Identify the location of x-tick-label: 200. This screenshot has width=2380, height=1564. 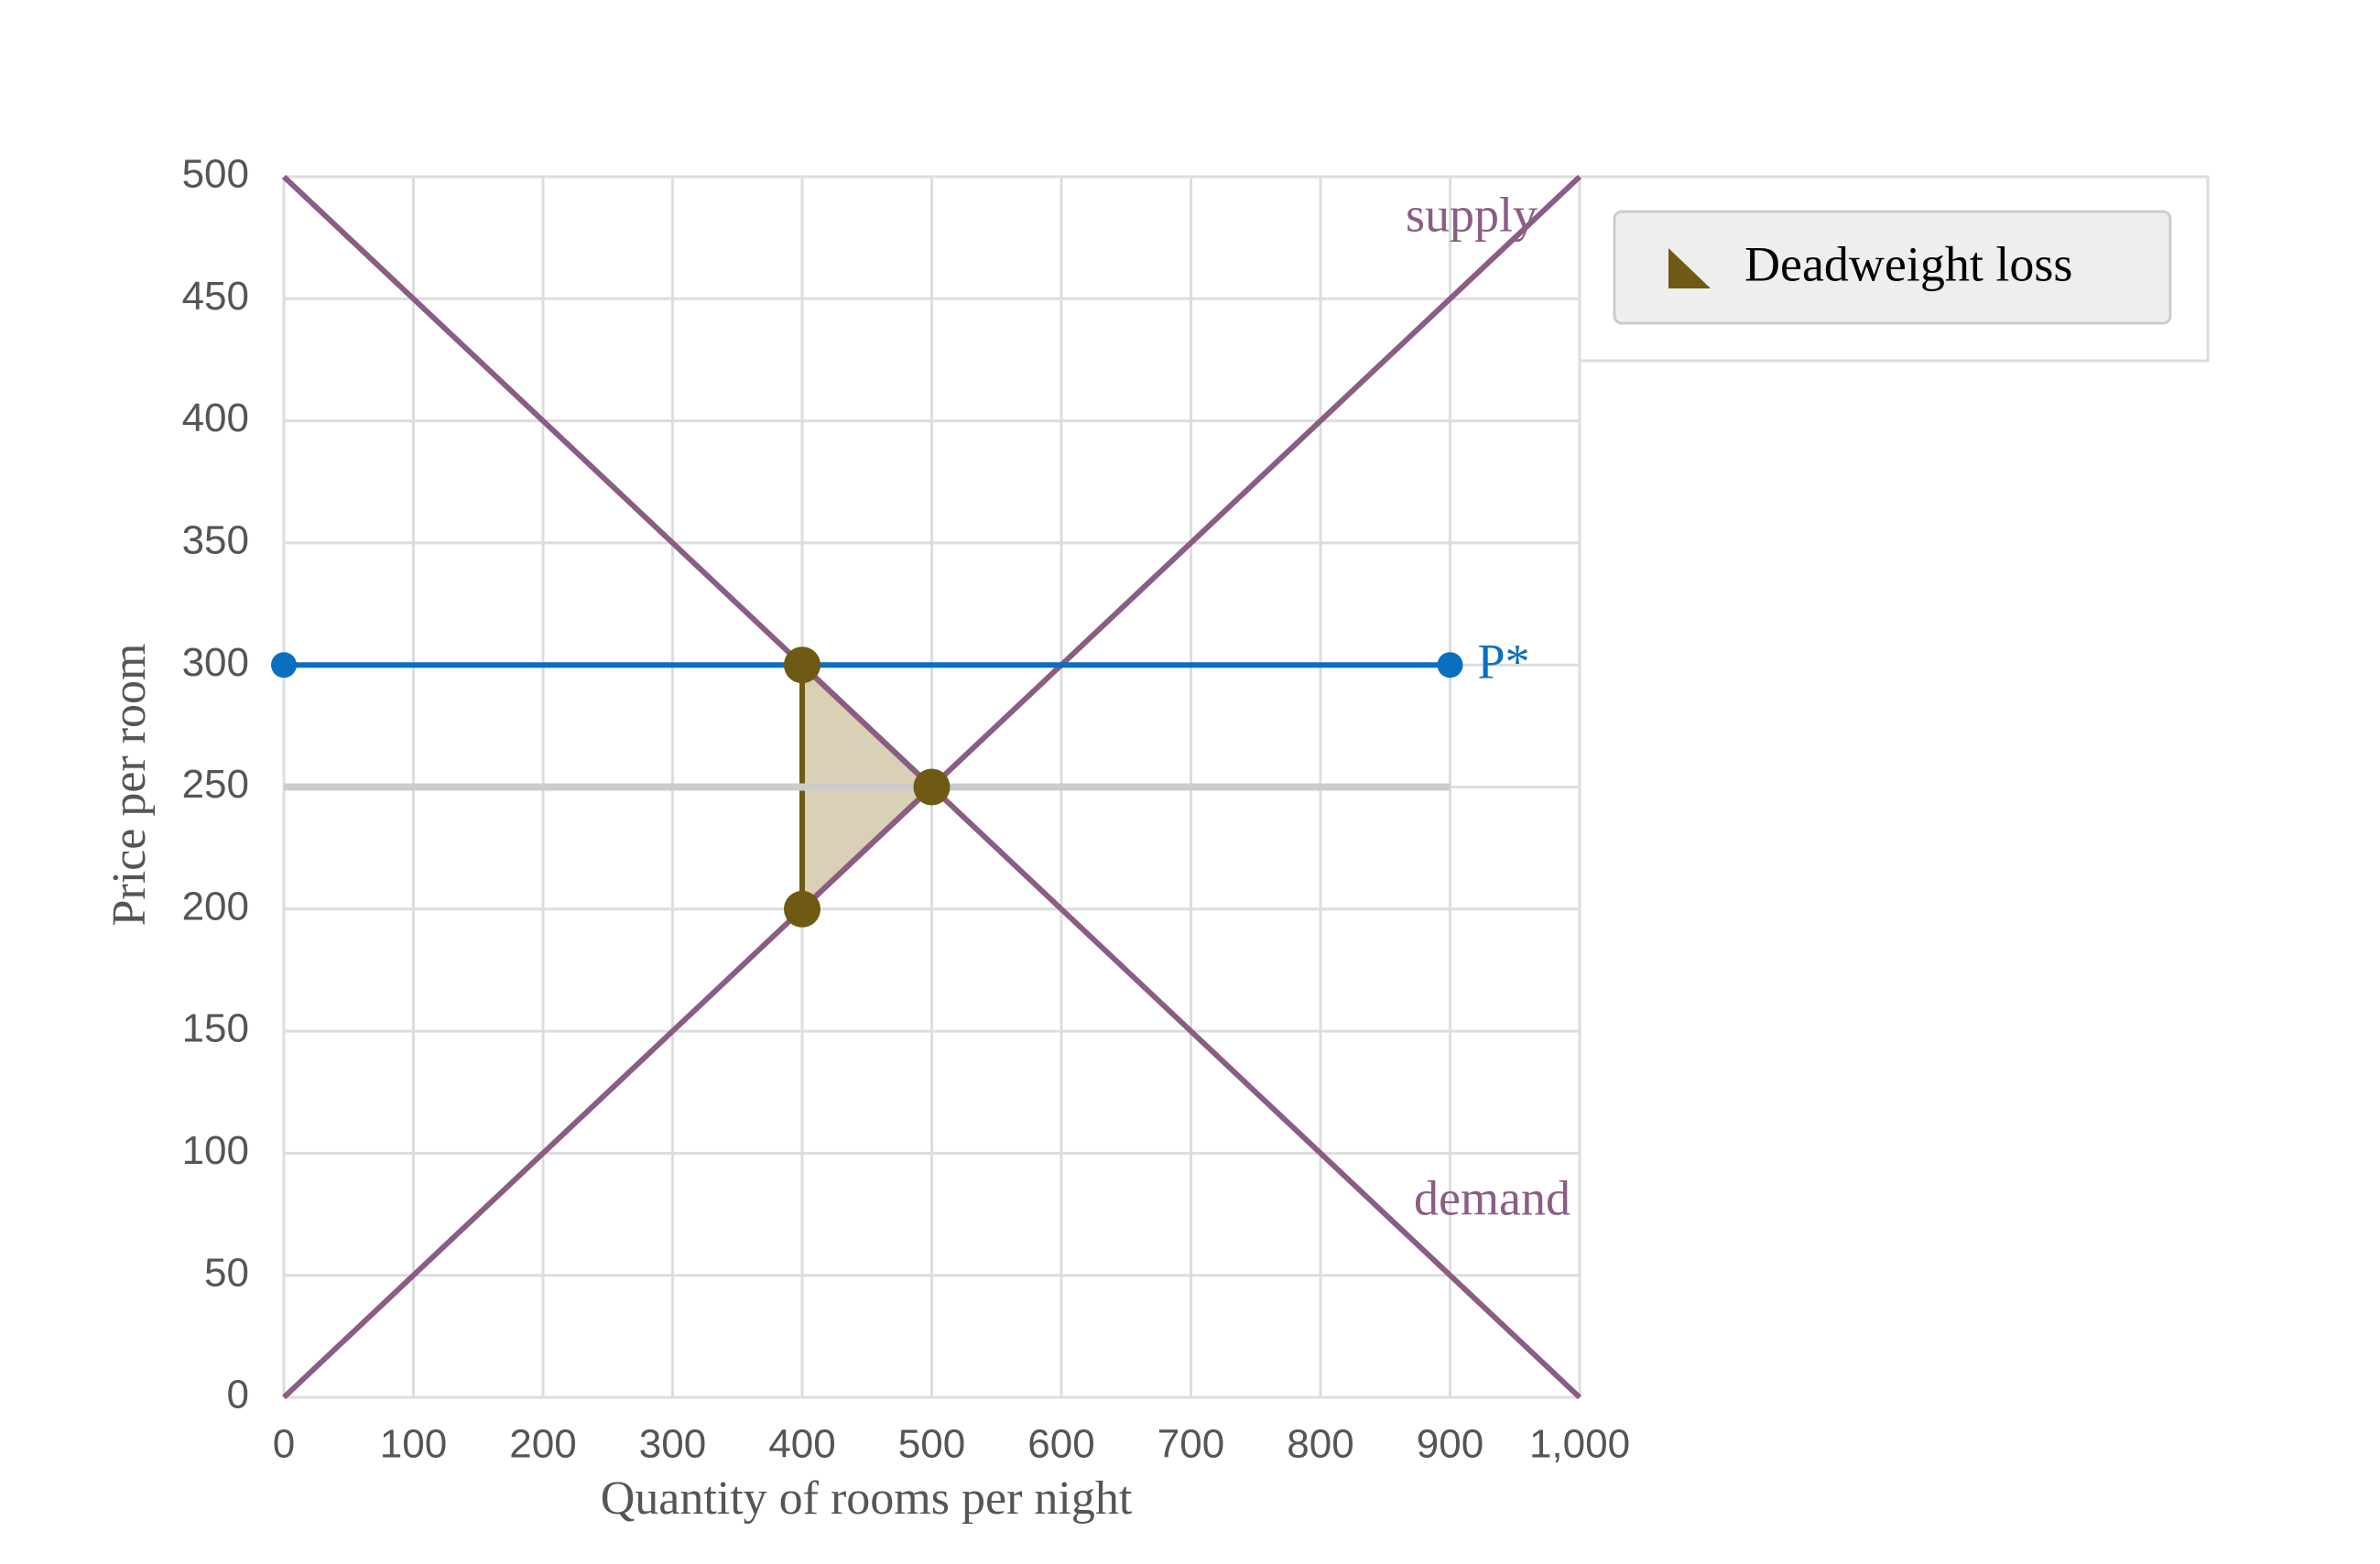
(542, 1445).